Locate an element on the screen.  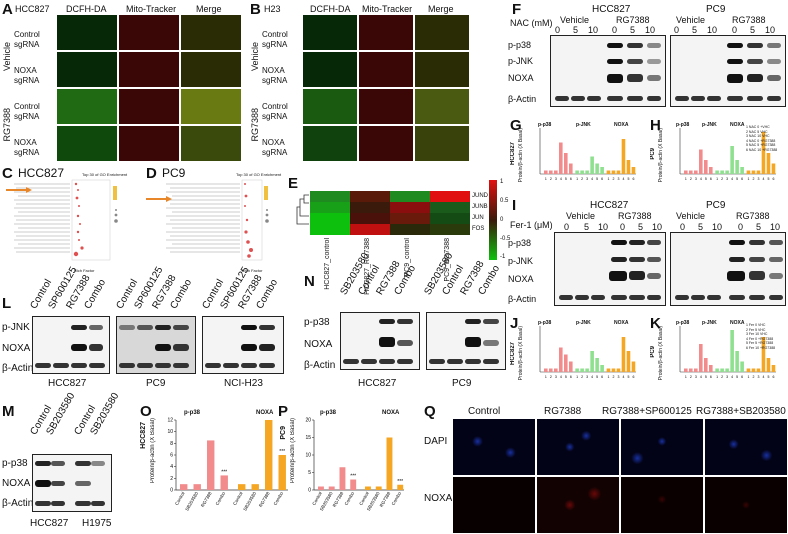
panel-k-cell: PC9 is located at coordinates (653, 352).